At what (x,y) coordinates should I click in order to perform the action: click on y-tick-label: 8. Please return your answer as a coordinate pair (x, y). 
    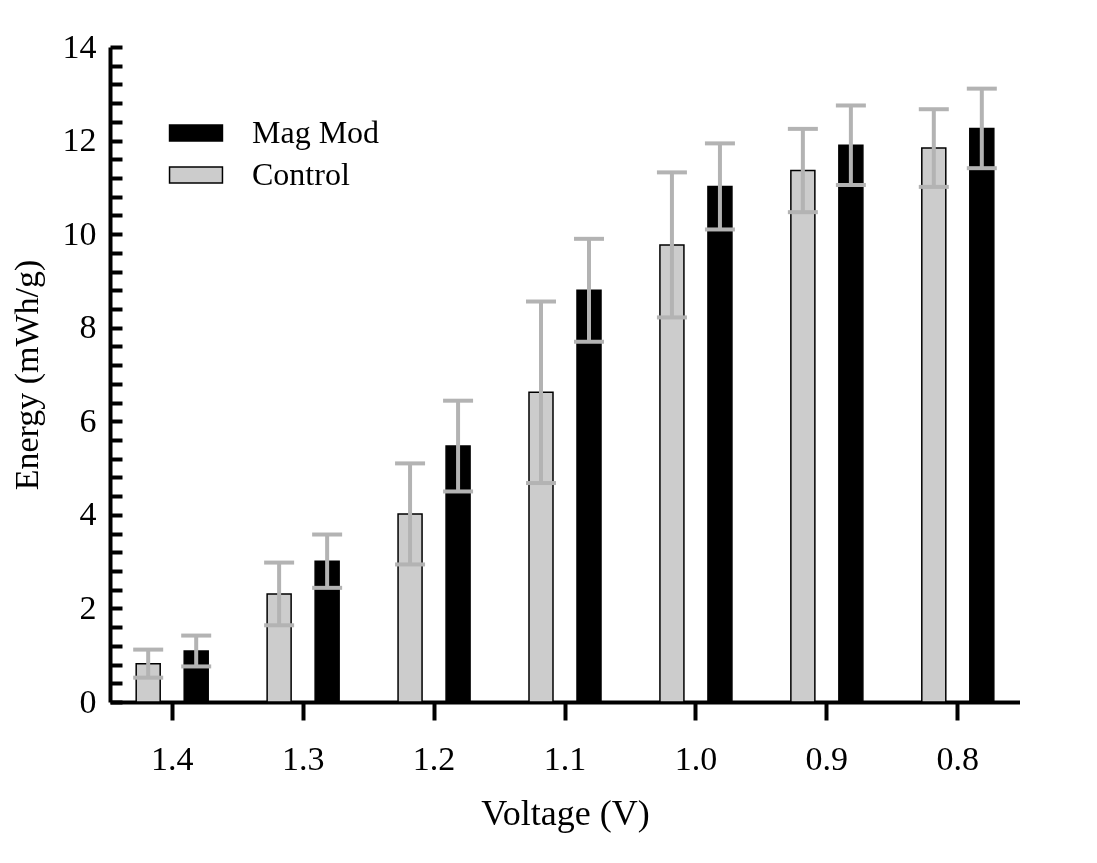
    Looking at the image, I should click on (88, 327).